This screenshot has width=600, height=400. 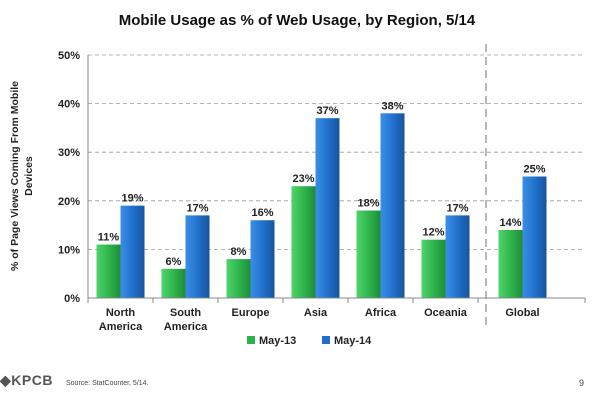 What do you see at coordinates (522, 313) in the screenshot?
I see `x-category-label: Global` at bounding box center [522, 313].